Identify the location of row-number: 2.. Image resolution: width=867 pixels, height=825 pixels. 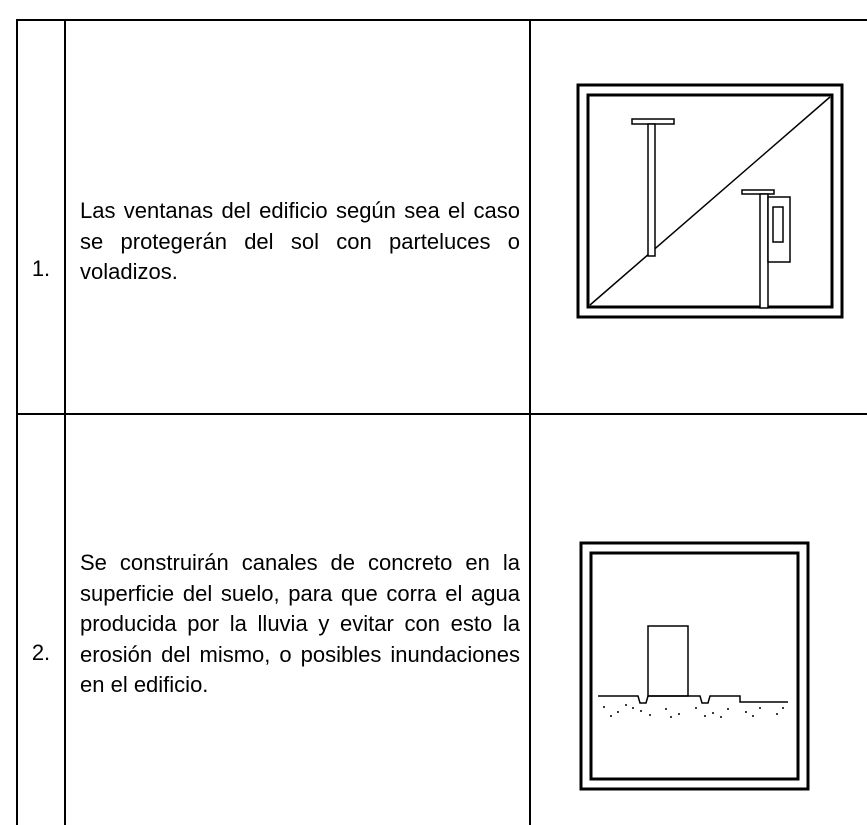
(41, 652).